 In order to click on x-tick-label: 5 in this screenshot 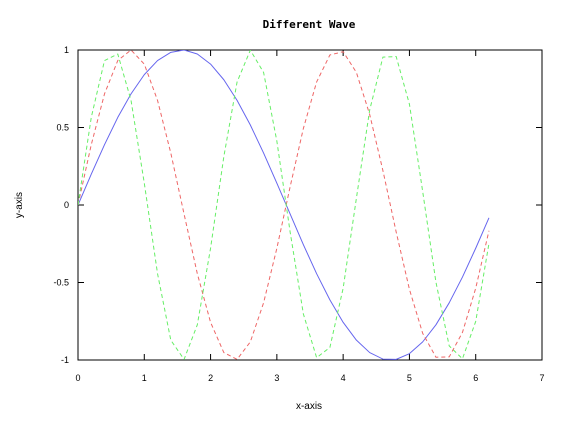, I will do `click(409, 378)`.